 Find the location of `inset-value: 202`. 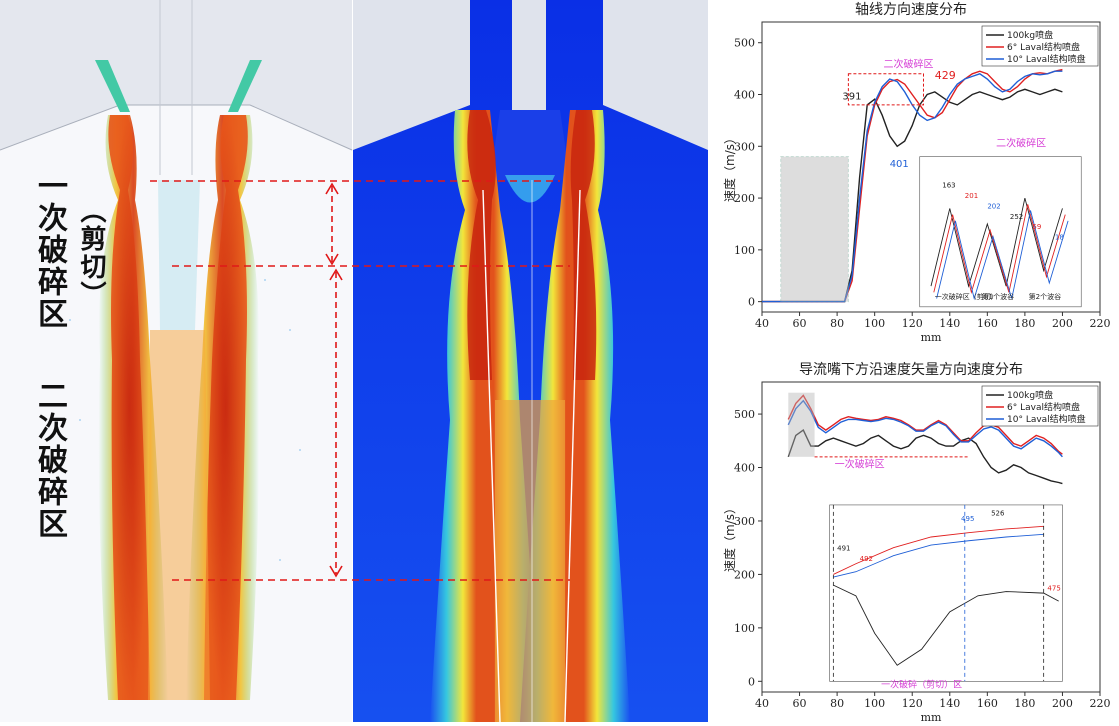

inset-value: 202 is located at coordinates (993, 206).